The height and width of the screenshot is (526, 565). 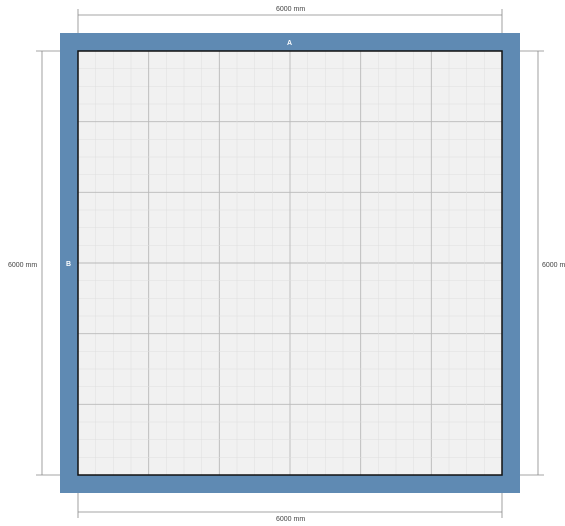 I want to click on wall-a-label: A, so click(x=290, y=43).